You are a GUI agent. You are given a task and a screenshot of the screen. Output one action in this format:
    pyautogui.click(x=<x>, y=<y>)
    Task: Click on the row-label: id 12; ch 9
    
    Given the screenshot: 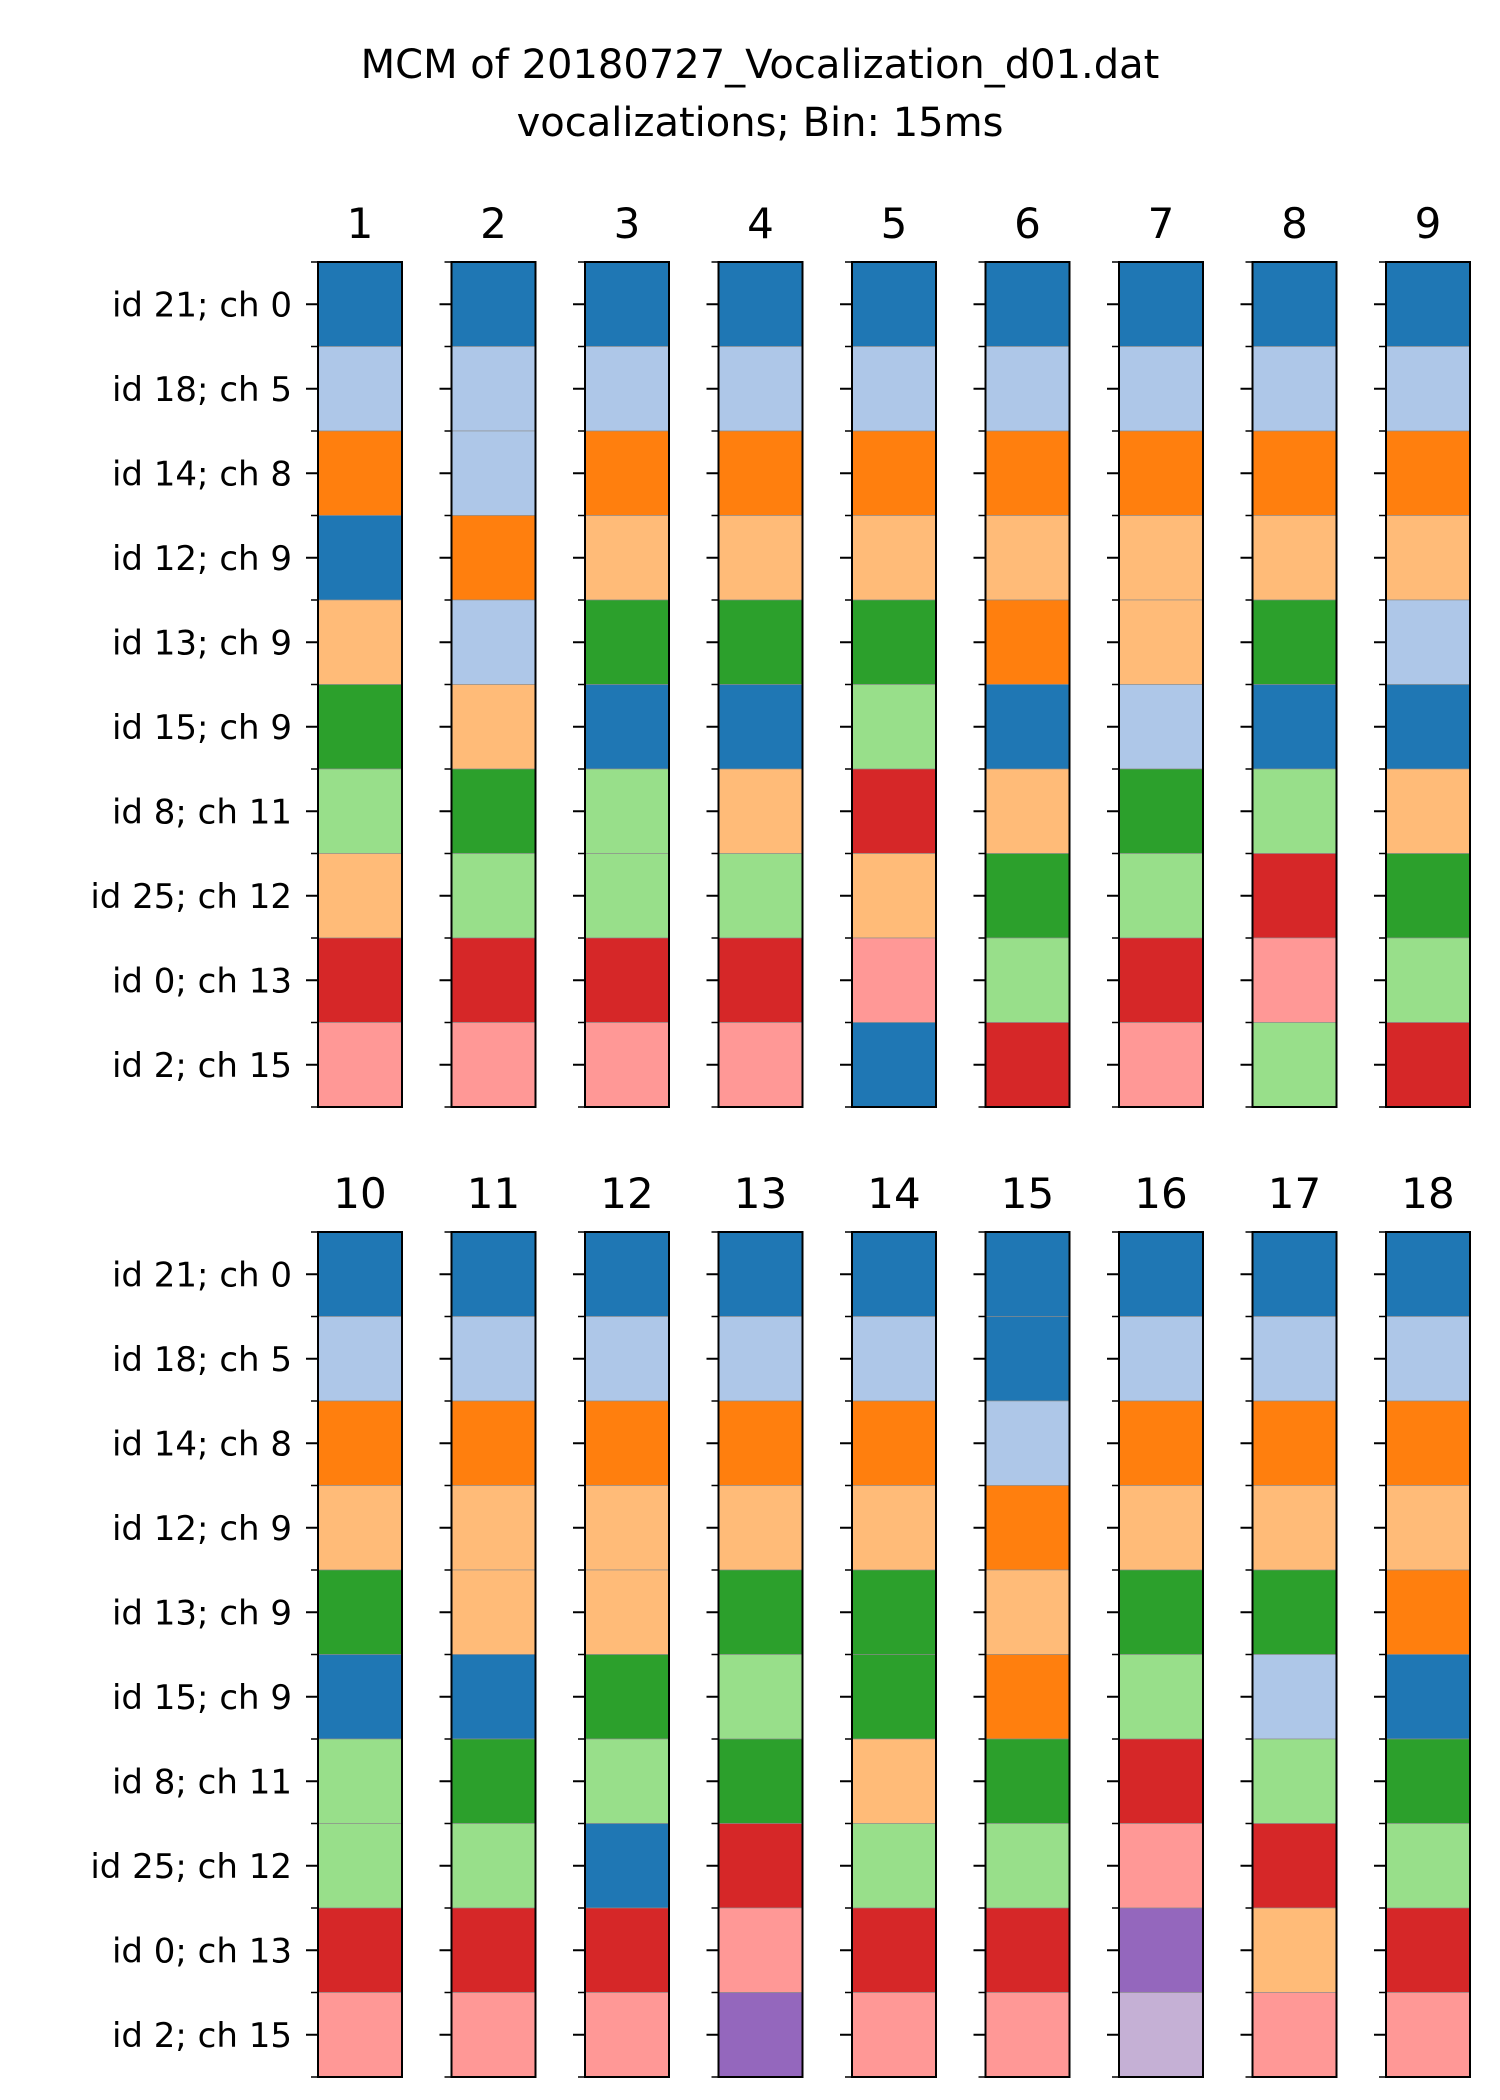 What is the action you would take?
    pyautogui.click(x=202, y=559)
    